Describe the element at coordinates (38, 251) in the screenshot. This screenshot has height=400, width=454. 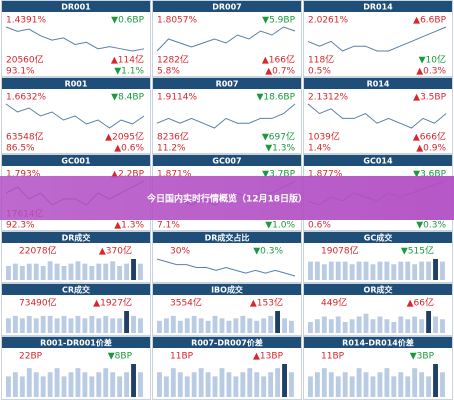
I see `value: 22078亿` at that location.